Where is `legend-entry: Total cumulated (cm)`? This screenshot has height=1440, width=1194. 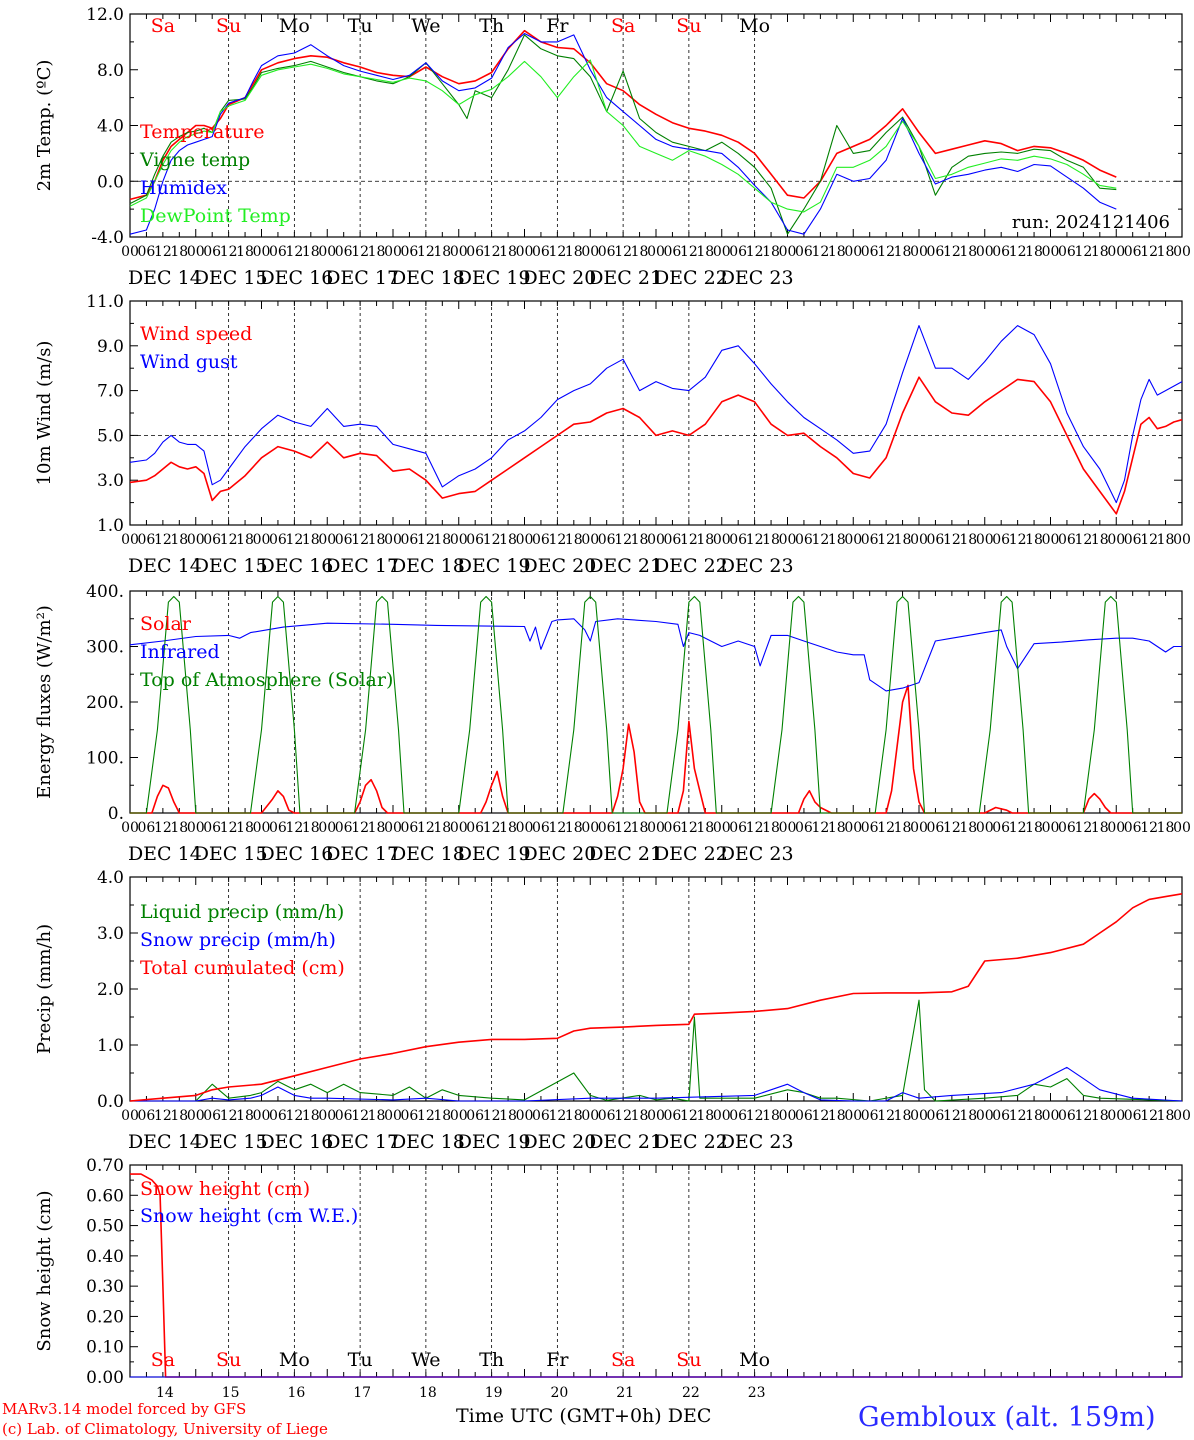 legend-entry: Total cumulated (cm) is located at coordinates (242, 968).